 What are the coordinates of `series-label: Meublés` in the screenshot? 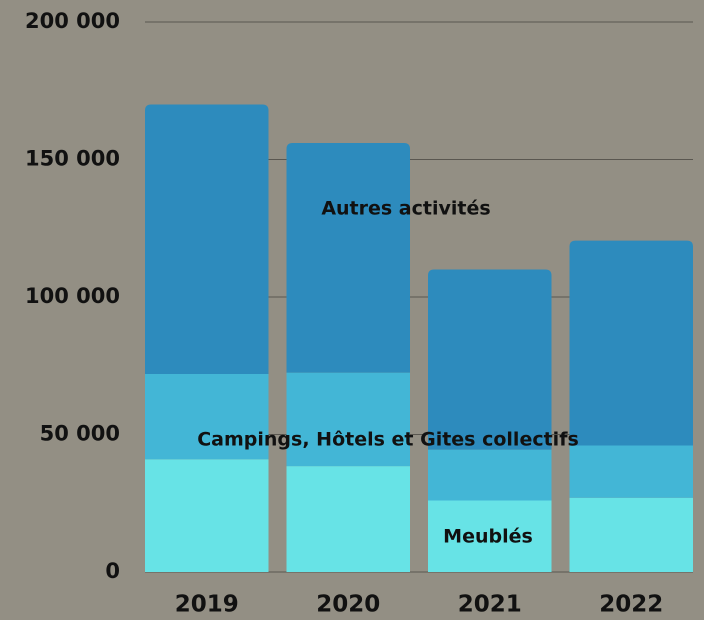 It's located at (488, 537).